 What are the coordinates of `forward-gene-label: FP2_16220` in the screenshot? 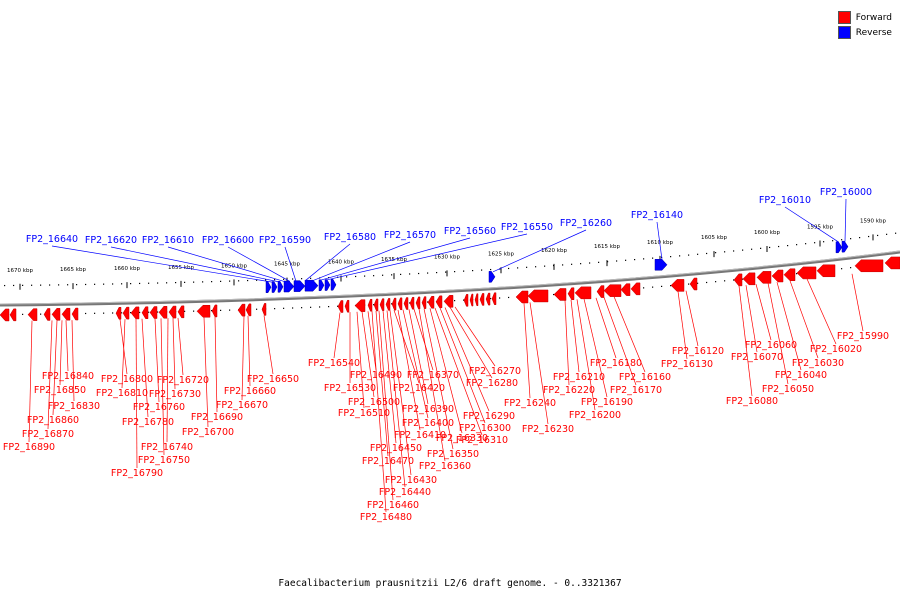 It's located at (569, 390).